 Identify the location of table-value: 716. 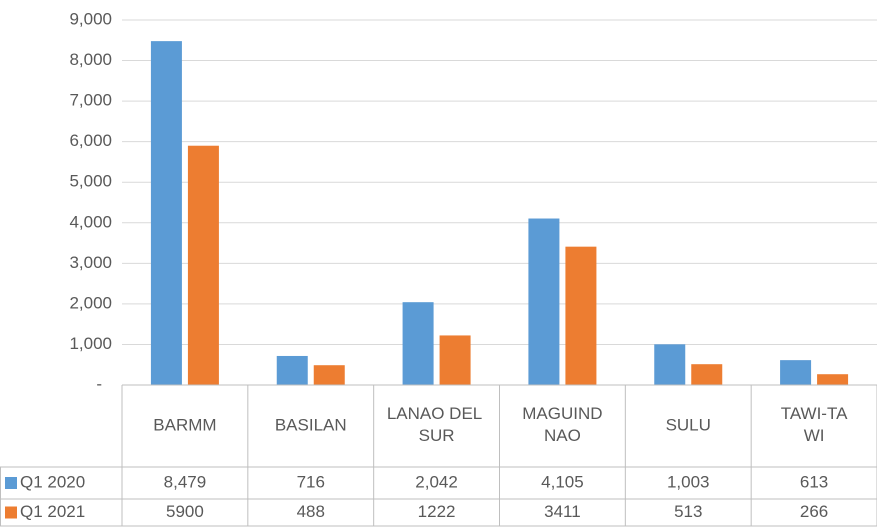
(311, 481).